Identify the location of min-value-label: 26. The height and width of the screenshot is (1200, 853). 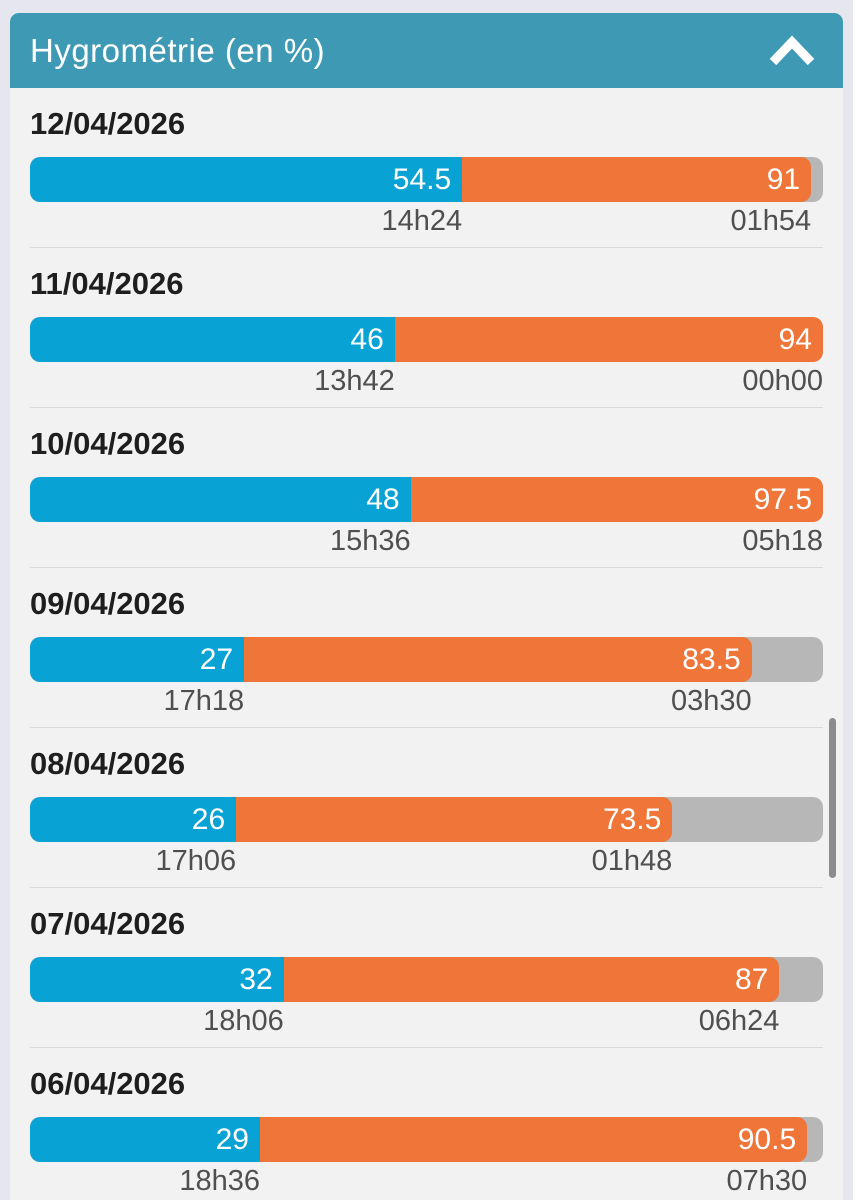
(208, 819).